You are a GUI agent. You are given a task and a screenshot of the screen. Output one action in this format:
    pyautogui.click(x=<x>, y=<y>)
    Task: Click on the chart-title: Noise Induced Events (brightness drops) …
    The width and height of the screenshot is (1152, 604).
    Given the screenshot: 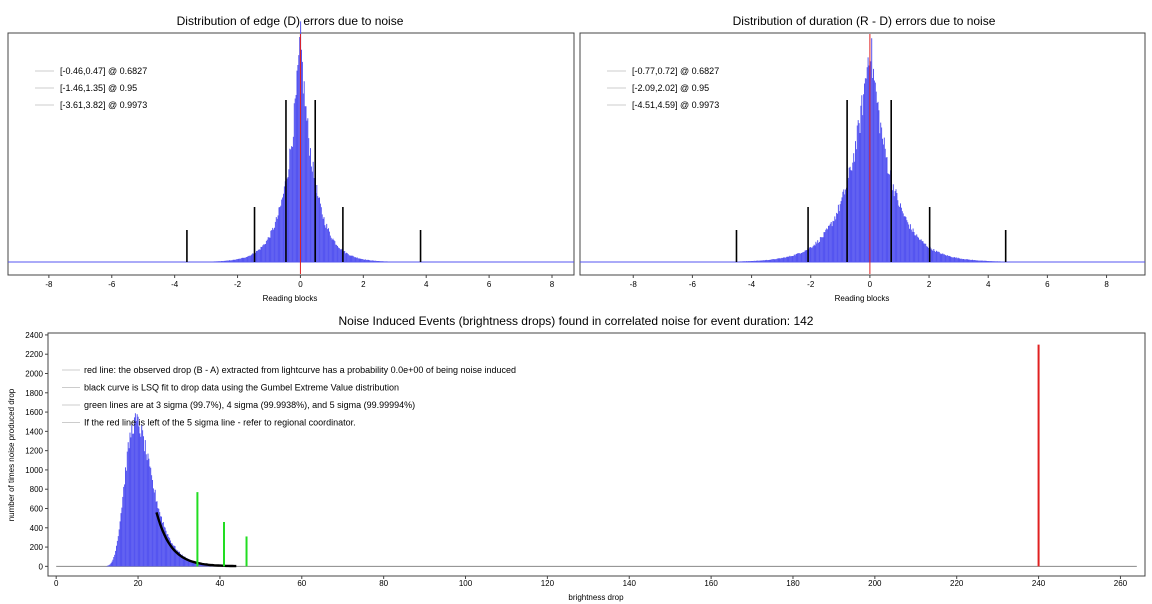 What is the action you would take?
    pyautogui.click(x=576, y=321)
    